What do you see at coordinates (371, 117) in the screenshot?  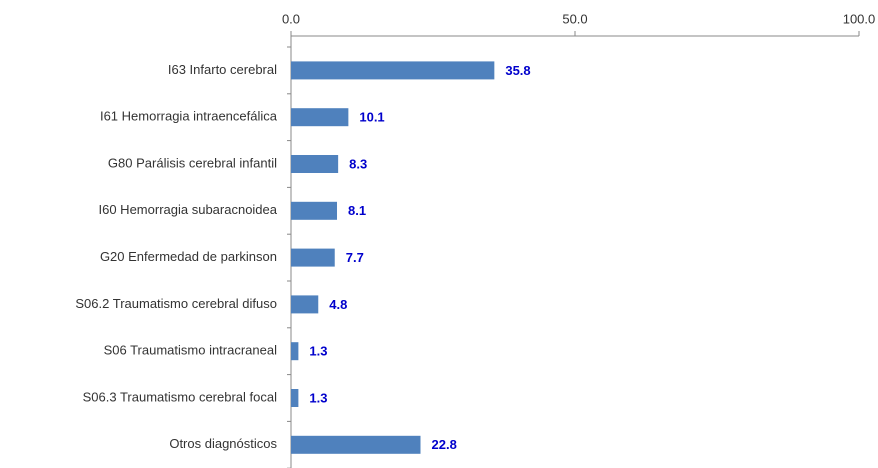 I see `value-label: 10.1` at bounding box center [371, 117].